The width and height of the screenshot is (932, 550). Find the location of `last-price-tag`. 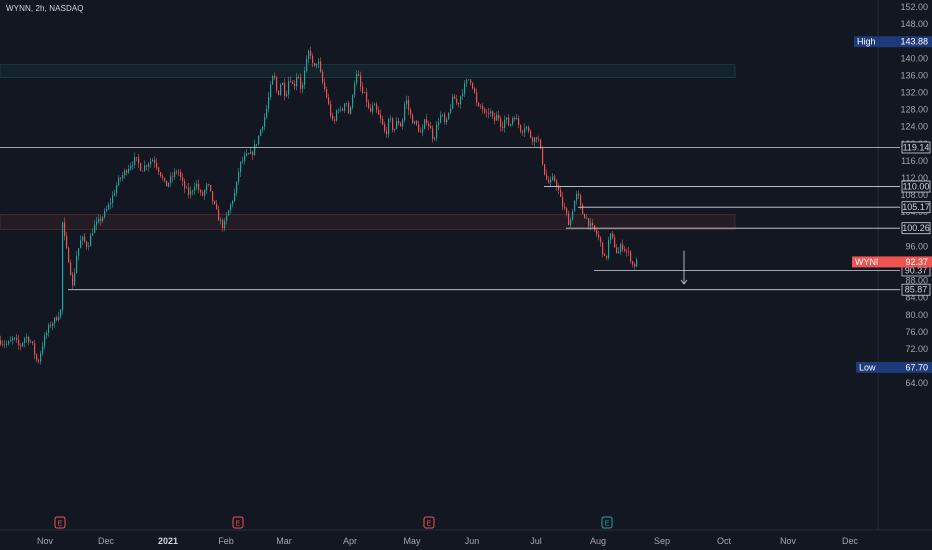

last-price-tag is located at coordinates (865, 262).